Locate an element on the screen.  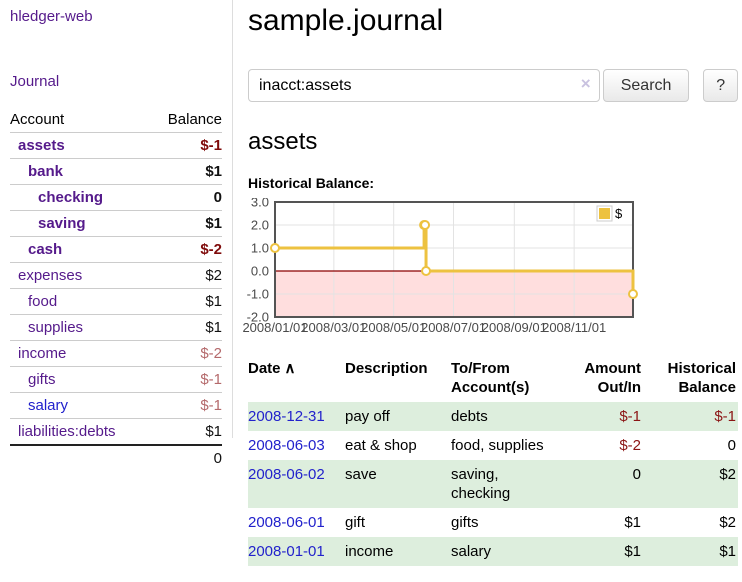
account-total-row: 0 is located at coordinates (116, 457).